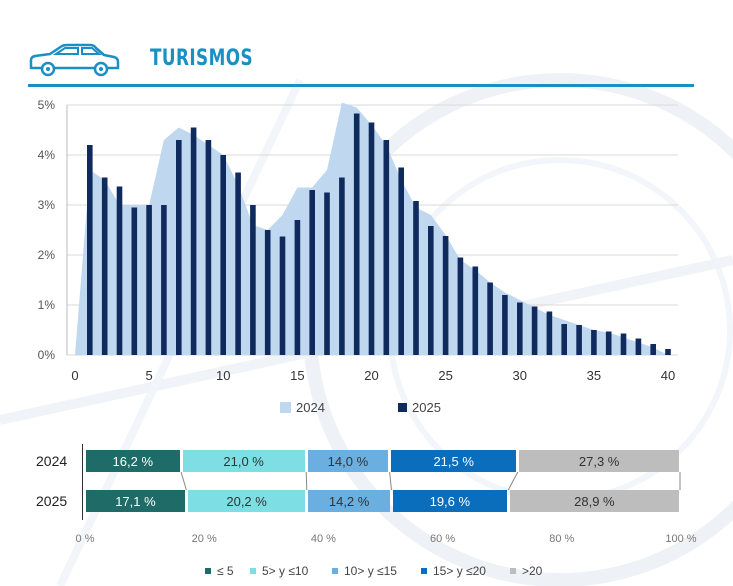 This screenshot has height=586, width=733. I want to click on legend-item-2025: 2025, so click(419, 407).